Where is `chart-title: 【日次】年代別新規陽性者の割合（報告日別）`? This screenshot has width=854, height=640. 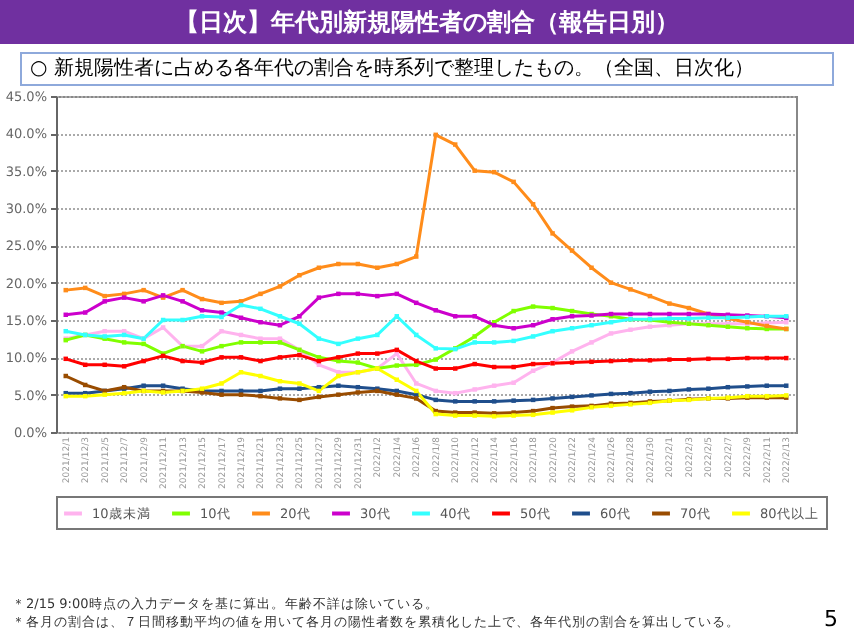 chart-title: 【日次】年代別新規陽性者の割合（報告日別） is located at coordinates (427, 22).